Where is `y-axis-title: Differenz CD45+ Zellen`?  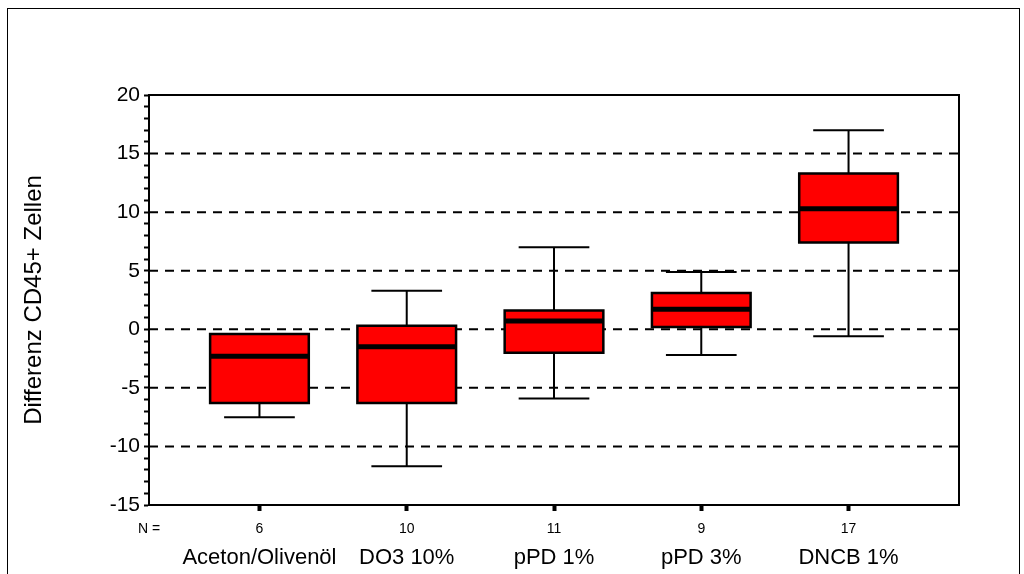
y-axis-title: Differenz CD45+ Zellen is located at coordinates (33, 300).